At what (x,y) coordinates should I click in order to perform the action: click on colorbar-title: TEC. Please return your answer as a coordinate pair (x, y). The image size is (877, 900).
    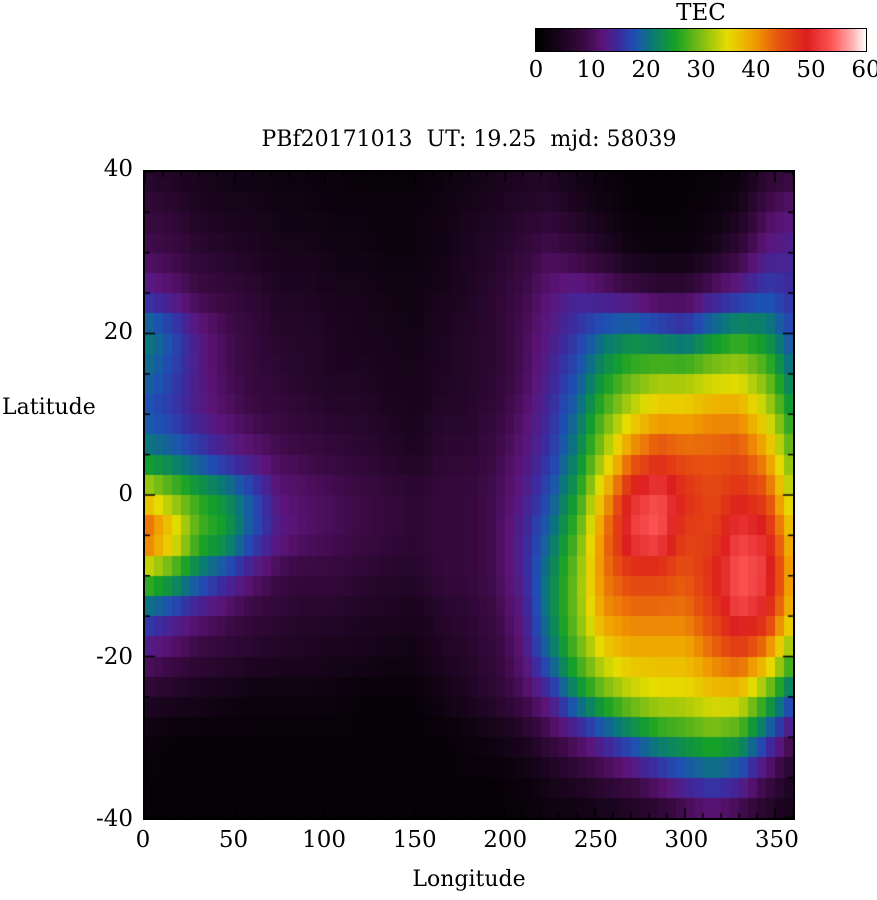
    Looking at the image, I should click on (701, 13).